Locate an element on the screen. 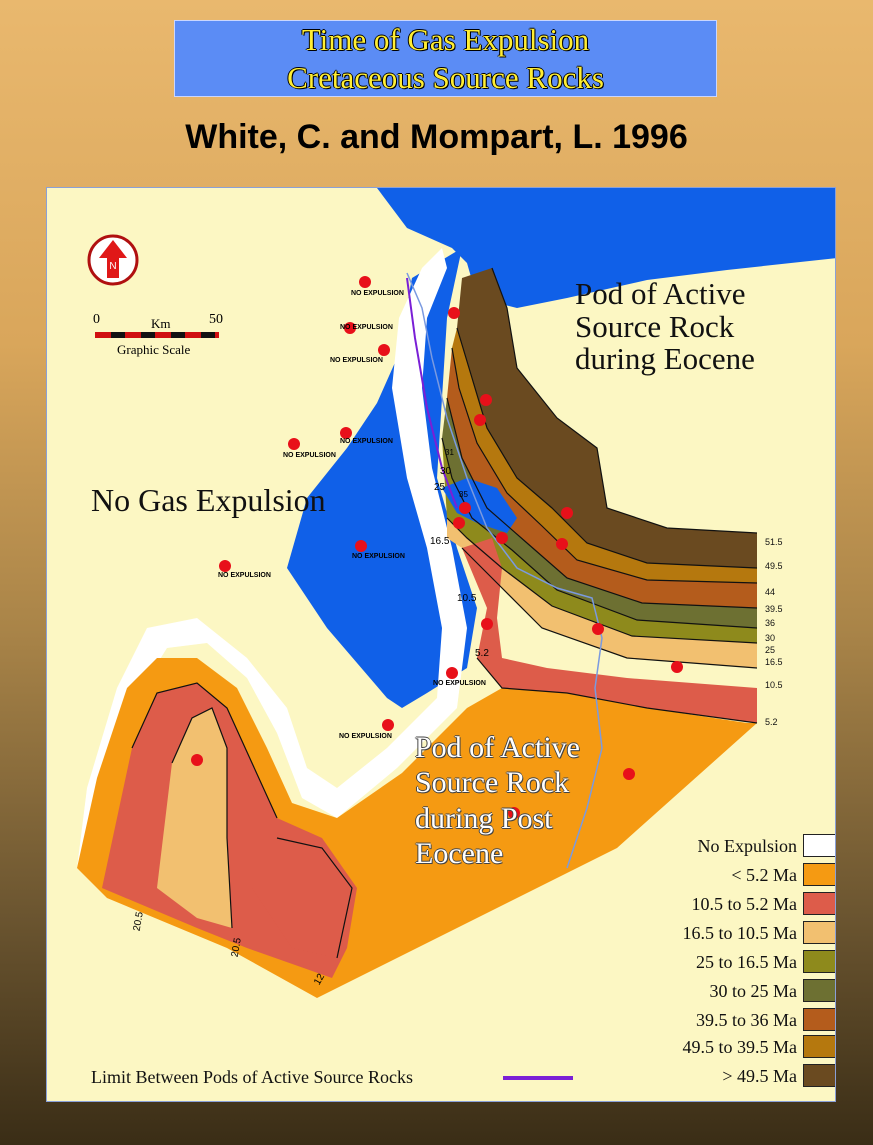 The width and height of the screenshot is (873, 1145). legend-item: 10.5 to 5.2 Ma is located at coordinates (721, 905).